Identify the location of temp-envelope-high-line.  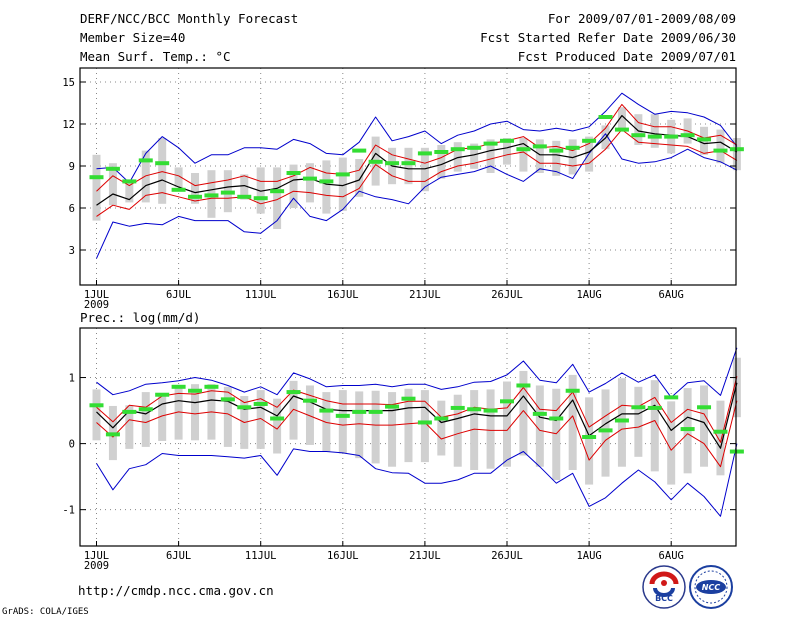
(417, 138).